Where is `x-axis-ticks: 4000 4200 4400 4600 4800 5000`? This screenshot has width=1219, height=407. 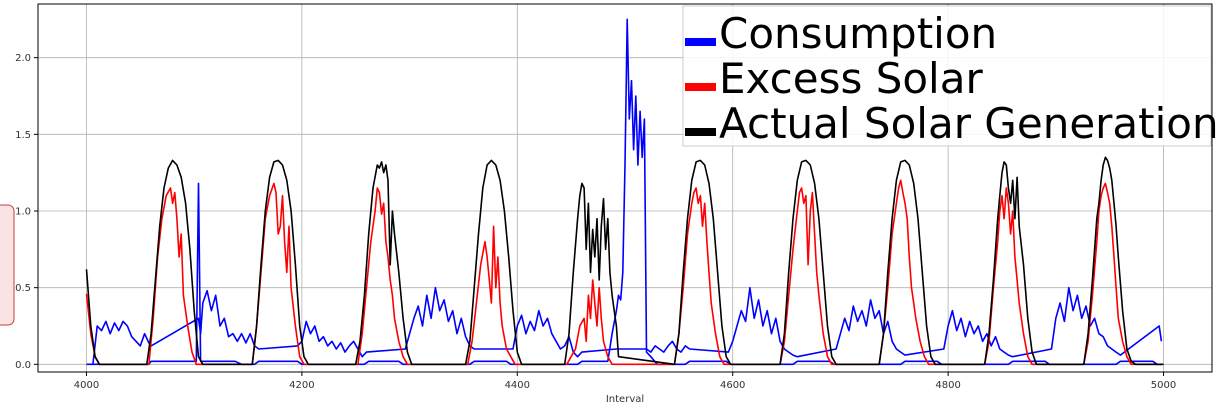 x-axis-ticks: 4000 4200 4400 4600 4800 5000 is located at coordinates (625, 381).